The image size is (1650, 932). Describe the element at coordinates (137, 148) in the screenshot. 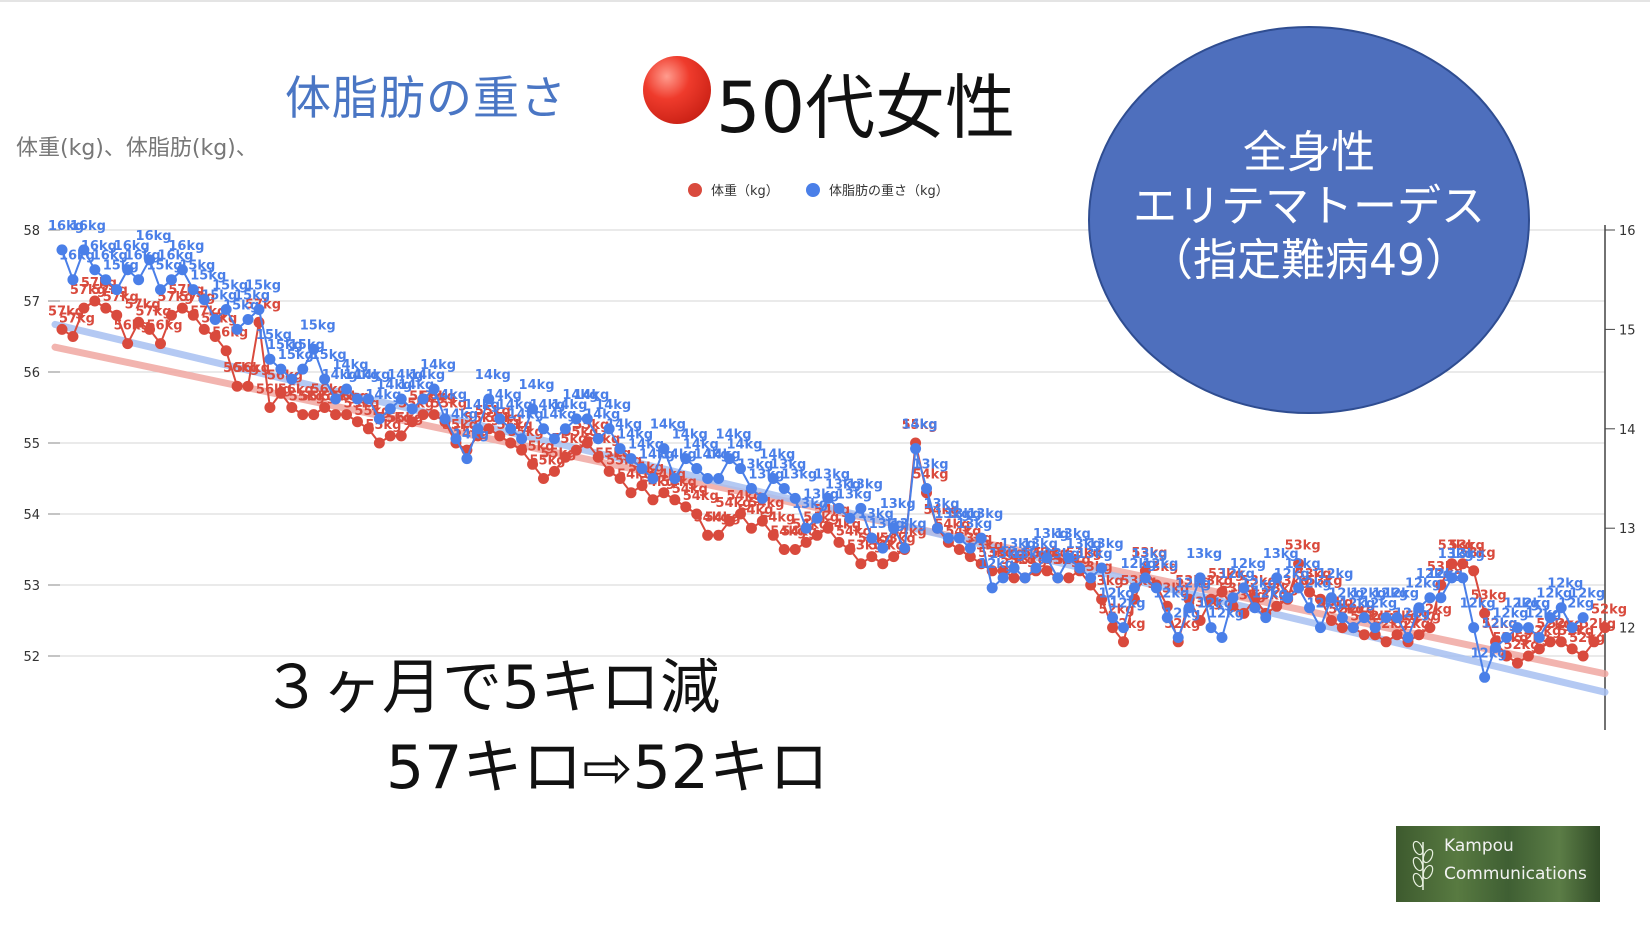

I see `y-axis-label: 体重(kg)、体脂肪(kg)、` at that location.